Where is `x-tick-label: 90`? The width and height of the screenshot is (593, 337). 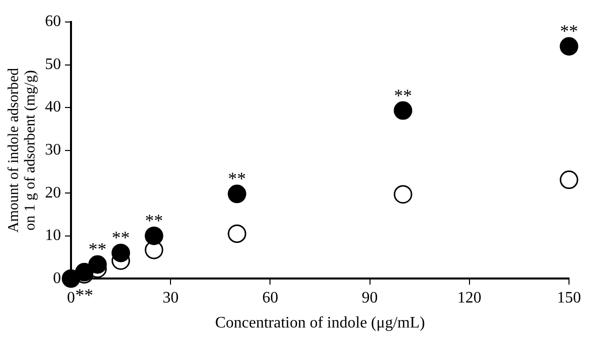
x-tick-label: 90 is located at coordinates (370, 297).